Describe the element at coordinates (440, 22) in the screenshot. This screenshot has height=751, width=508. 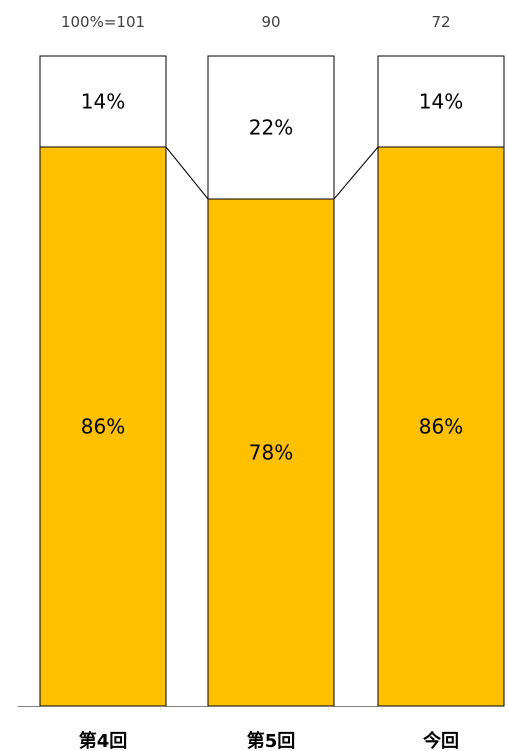
I see `total-label-3: 72` at that location.